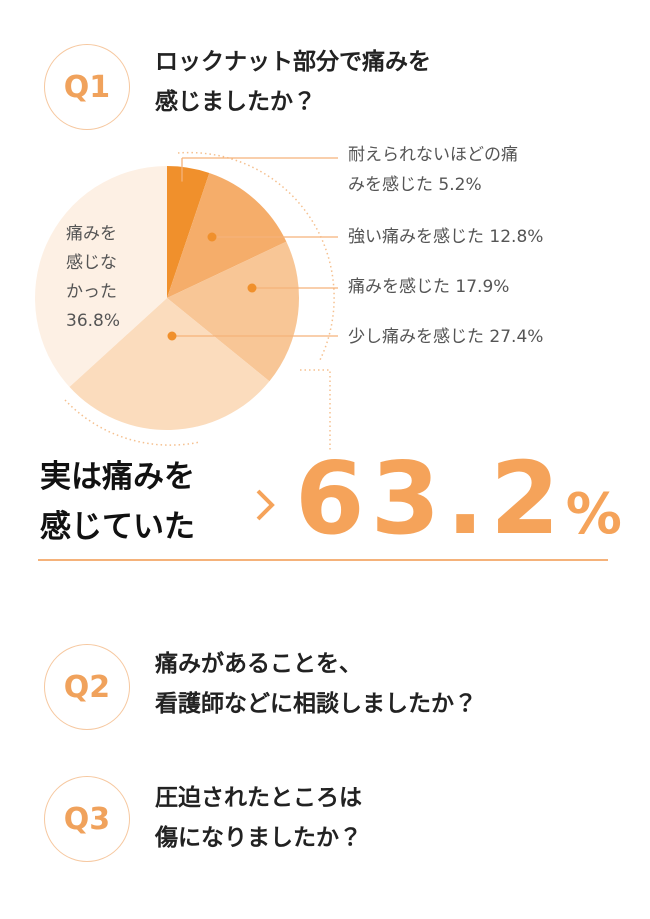 This screenshot has height=919, width=650. I want to click on q-badge: Q3, so click(87, 819).